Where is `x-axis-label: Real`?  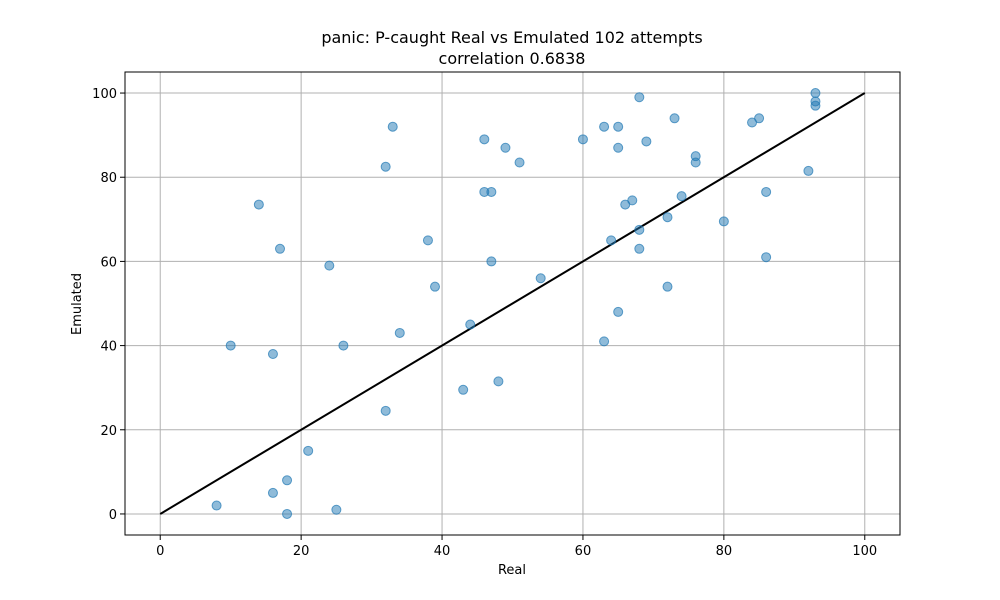 x-axis-label: Real is located at coordinates (512, 570).